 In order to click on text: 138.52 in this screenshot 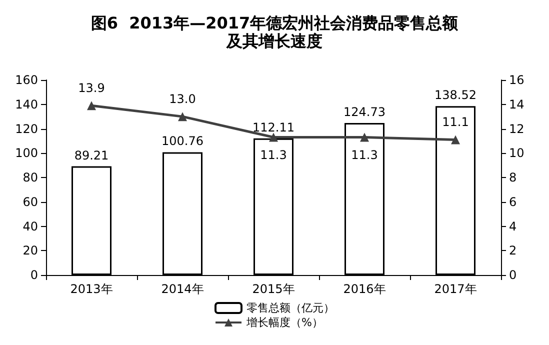, I will do `click(455, 95)`.